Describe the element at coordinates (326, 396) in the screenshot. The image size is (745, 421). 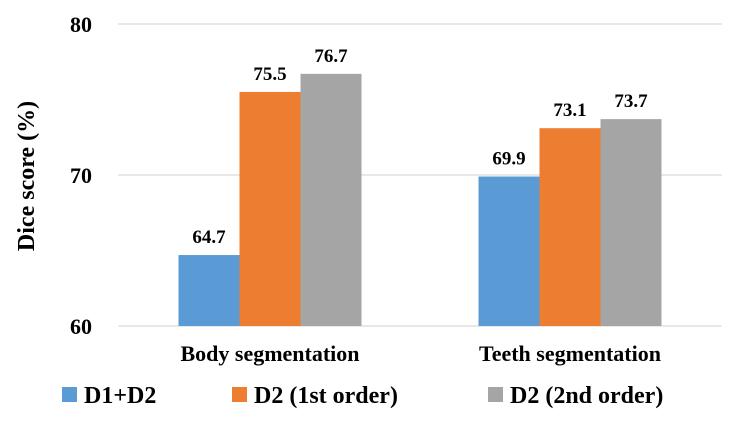
I see `legend-label: D2 (1st order)` at that location.